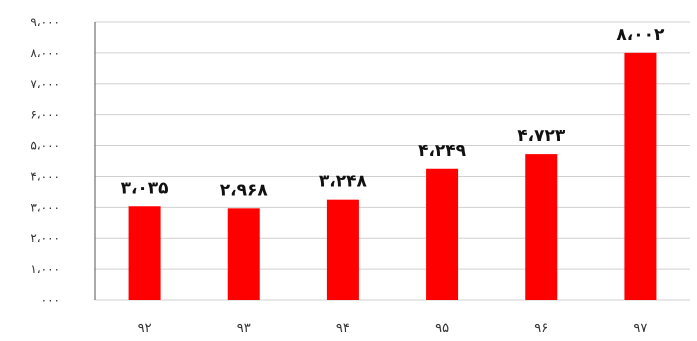 The image size is (697, 341). What do you see at coordinates (343, 182) in the screenshot?
I see `data-label: ۳،۲۴۸` at bounding box center [343, 182].